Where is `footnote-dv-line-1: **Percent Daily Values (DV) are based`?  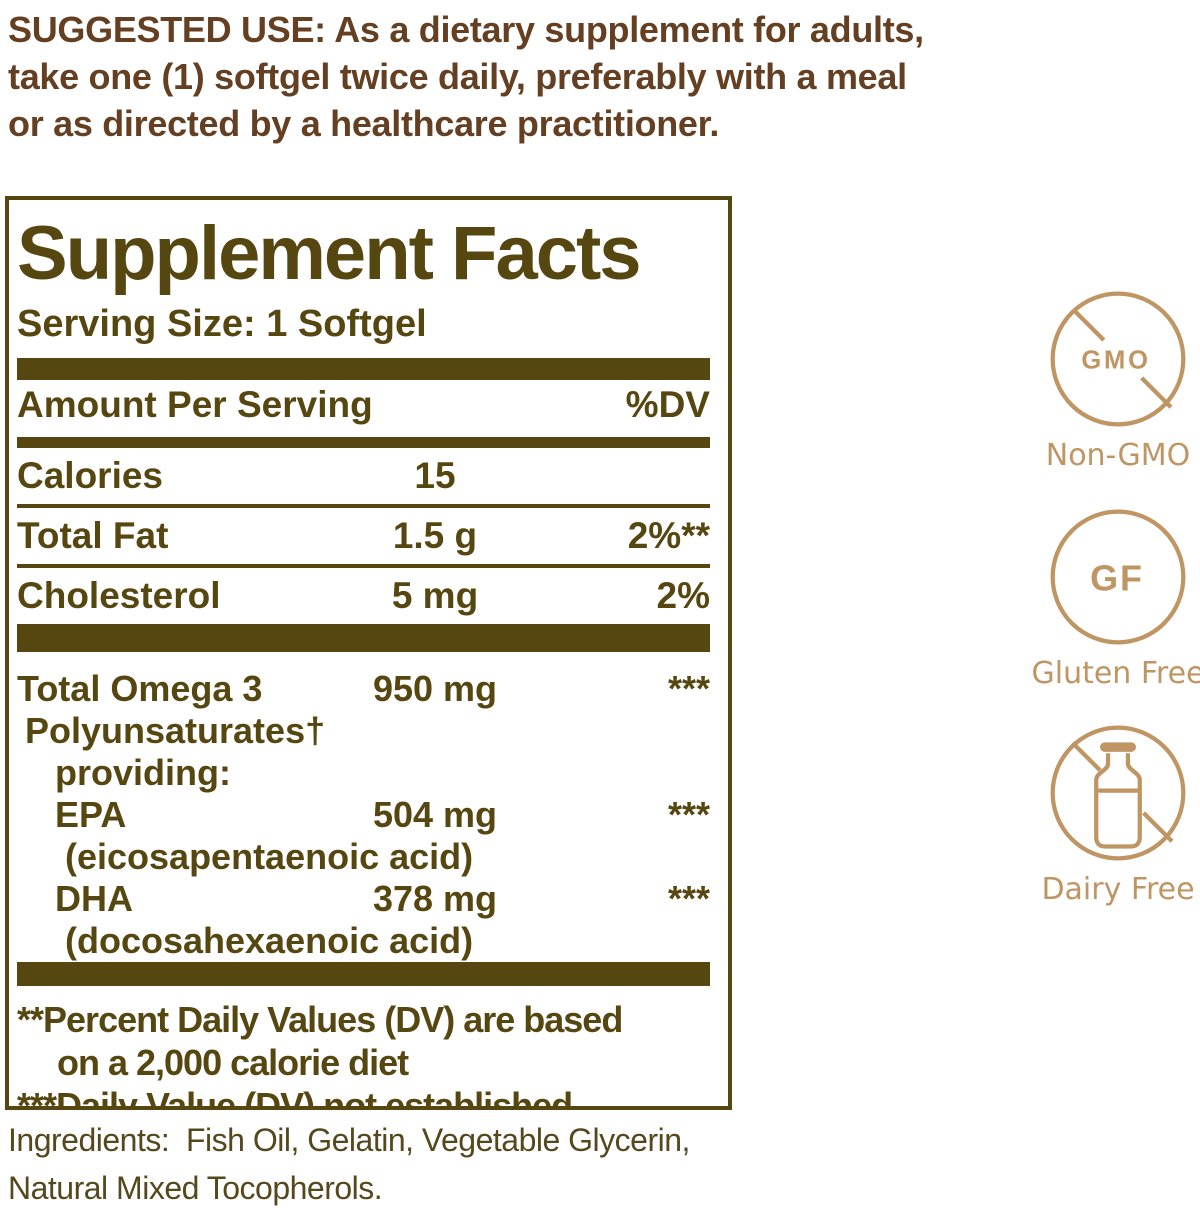 footnote-dv-line-1: **Percent Daily Values (DV) are based is located at coordinates (320, 1019).